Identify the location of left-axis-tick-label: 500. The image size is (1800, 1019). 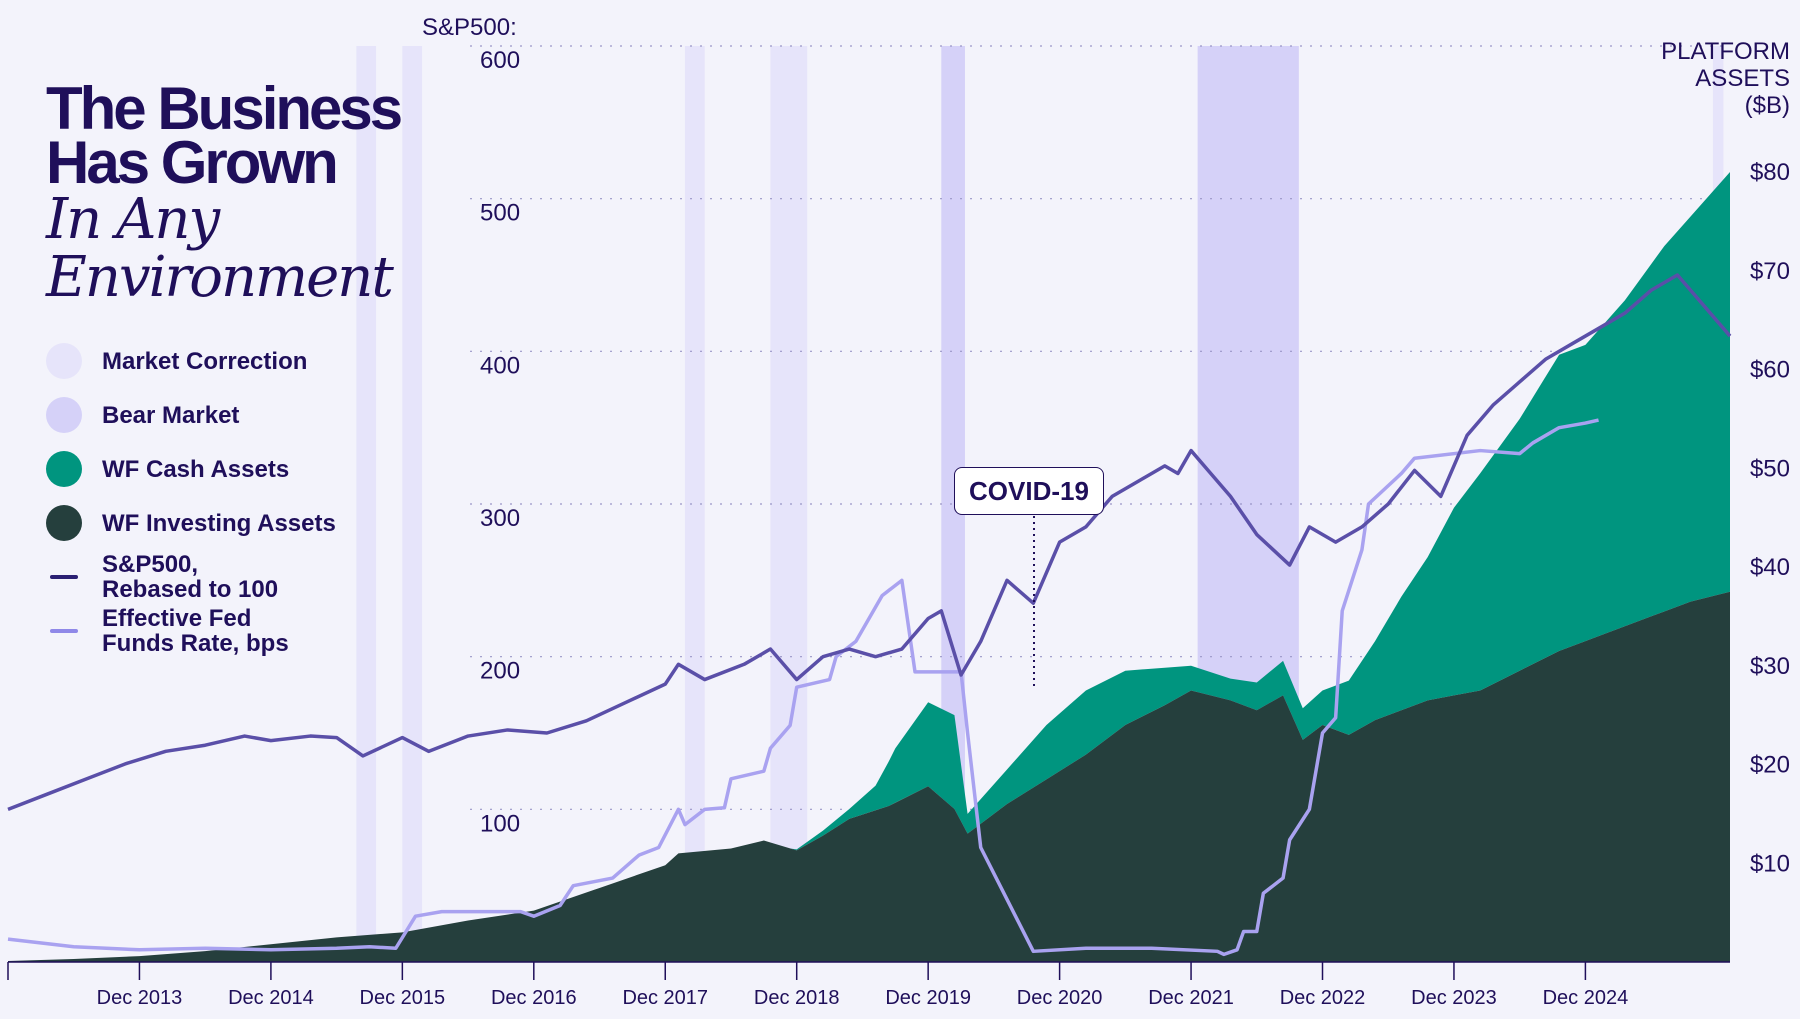
(500, 213).